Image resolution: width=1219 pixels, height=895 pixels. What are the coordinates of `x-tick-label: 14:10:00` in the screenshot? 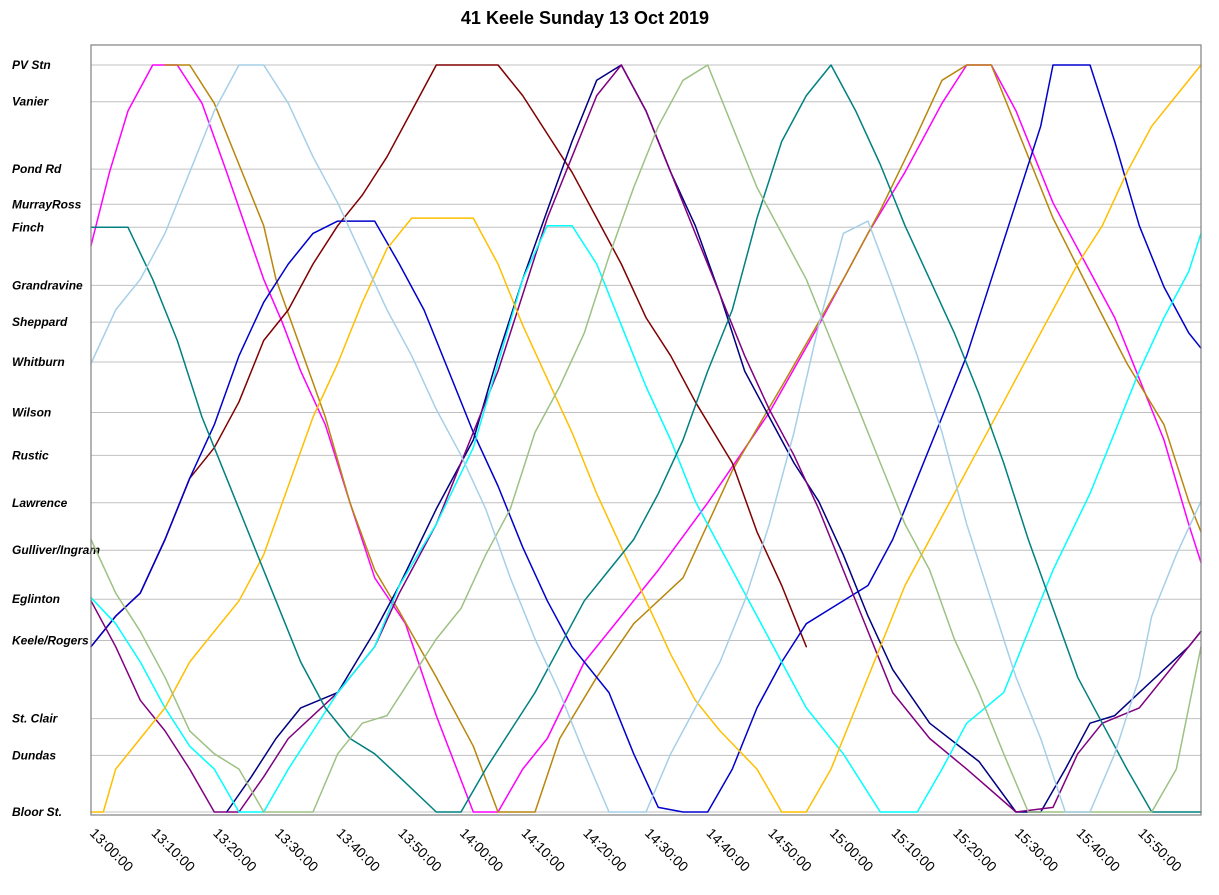 It's located at (544, 850).